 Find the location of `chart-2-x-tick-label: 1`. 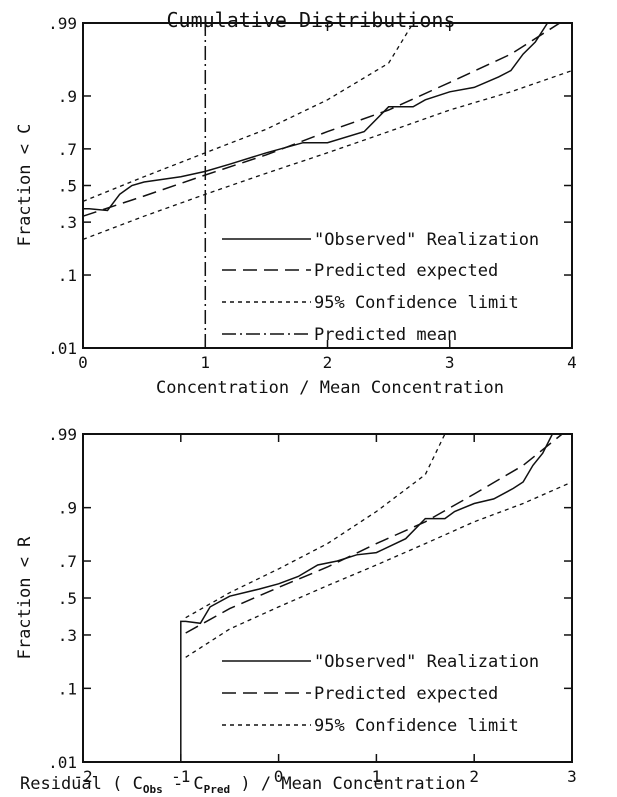

chart-2-x-tick-label: 1 is located at coordinates (377, 776).